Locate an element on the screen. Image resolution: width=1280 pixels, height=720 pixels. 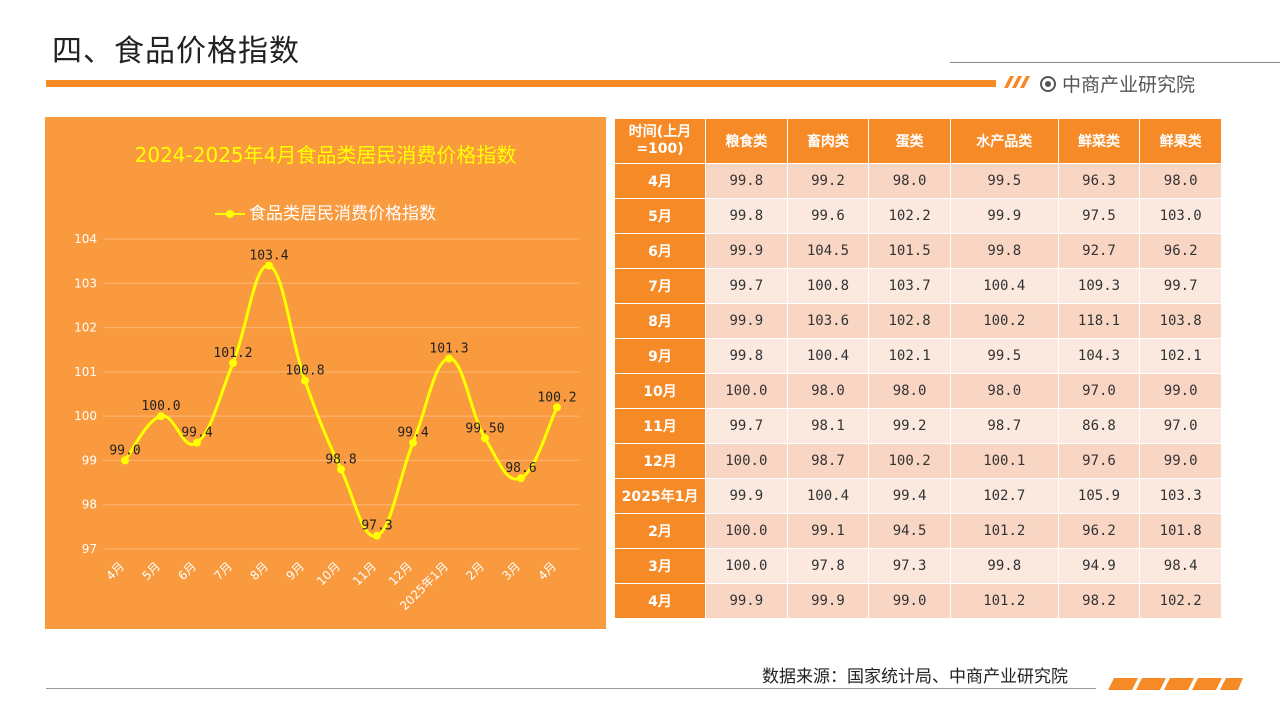
brand-name: 中商产业研究院 is located at coordinates (1129, 85).